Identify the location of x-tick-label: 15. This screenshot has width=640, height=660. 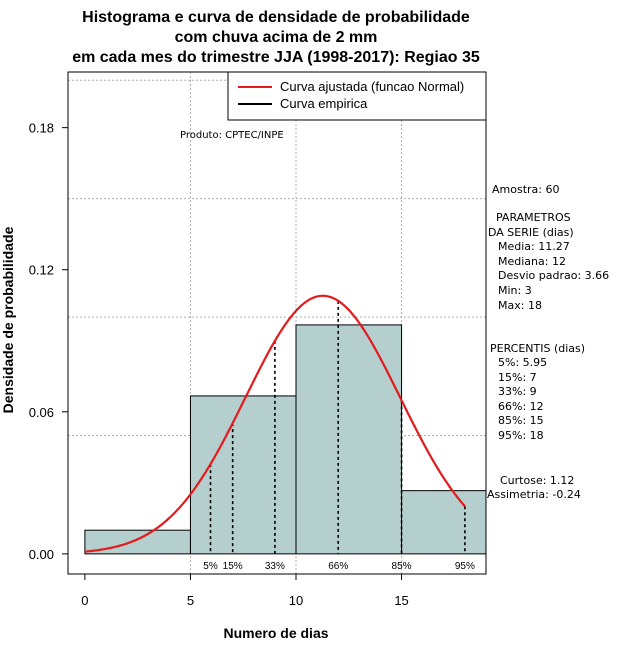
(401, 600).